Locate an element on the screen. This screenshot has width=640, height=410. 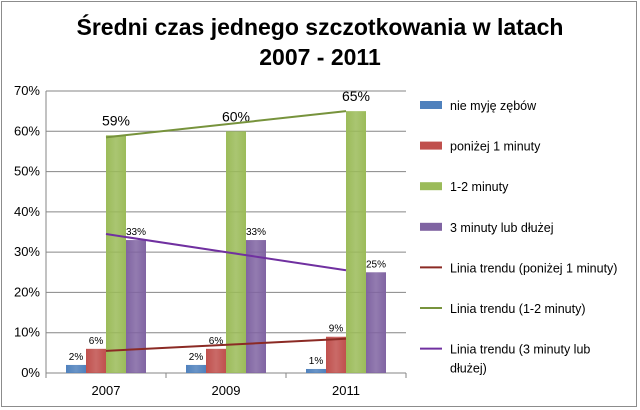
legend-label: Linia trendu (poniżej 1 minuty) is located at coordinates (533, 268).